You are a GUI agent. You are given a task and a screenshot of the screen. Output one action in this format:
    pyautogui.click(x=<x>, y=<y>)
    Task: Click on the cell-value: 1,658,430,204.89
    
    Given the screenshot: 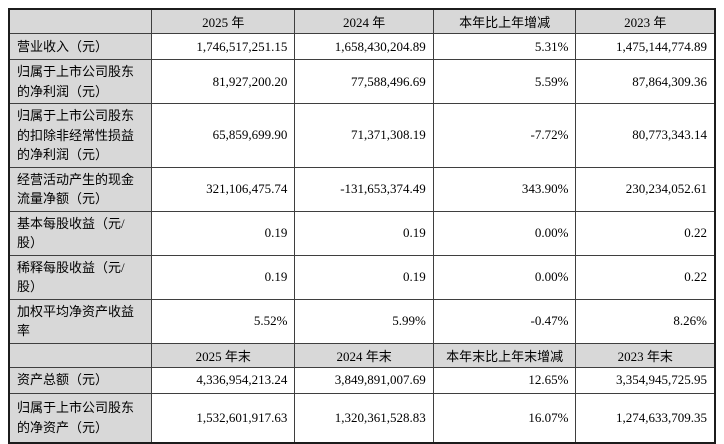 What is the action you would take?
    pyautogui.click(x=364, y=46)
    